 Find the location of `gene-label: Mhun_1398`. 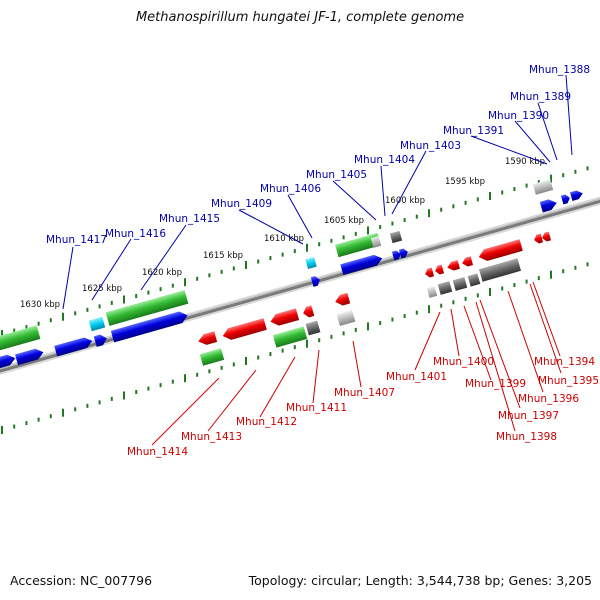

gene-label: Mhun_1398 is located at coordinates (526, 437).